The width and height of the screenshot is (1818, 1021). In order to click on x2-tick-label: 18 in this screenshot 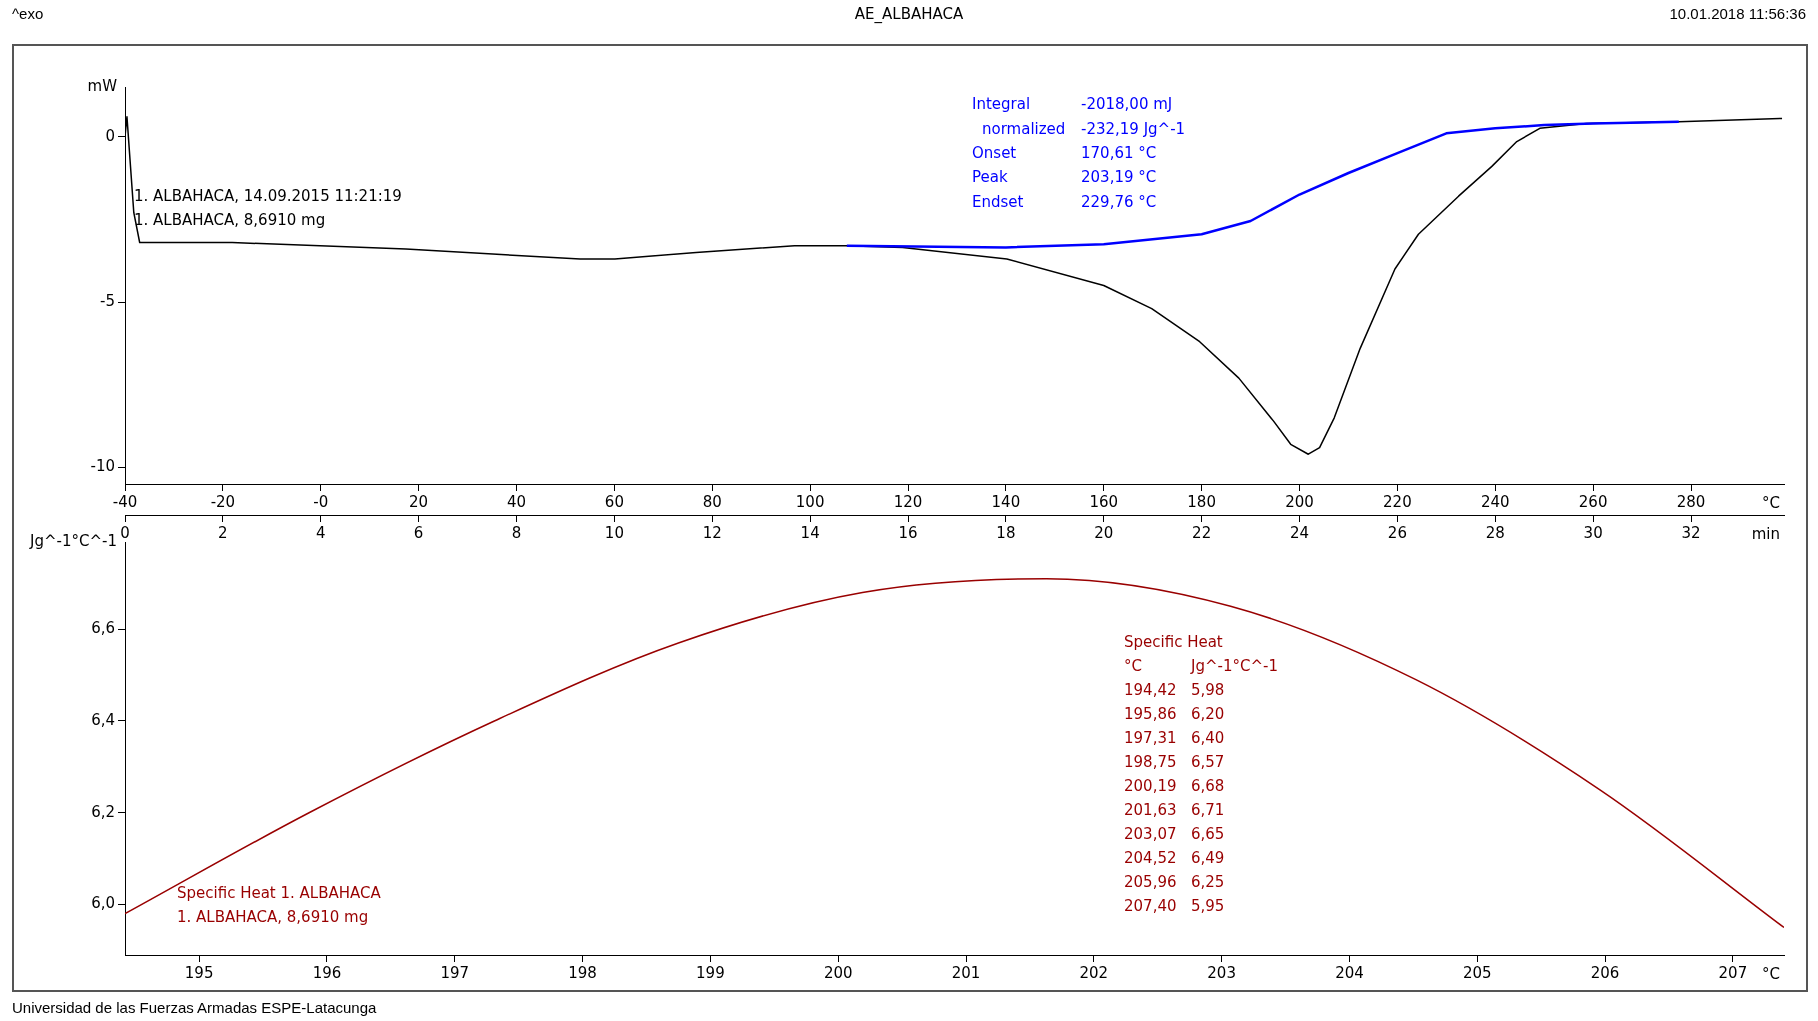, I will do `click(1006, 532)`.